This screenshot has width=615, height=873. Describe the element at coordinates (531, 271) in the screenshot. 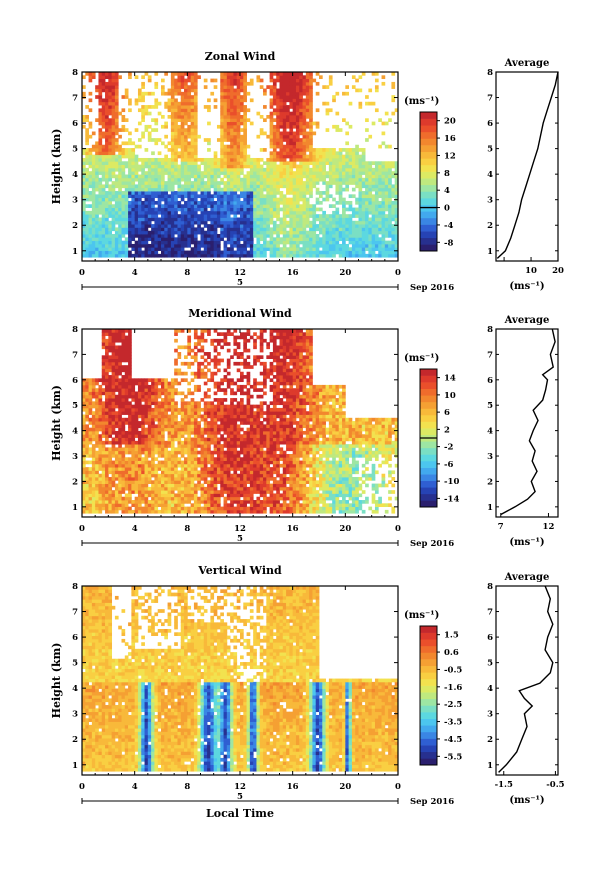

I see `average-x-tick-label: 10` at that location.